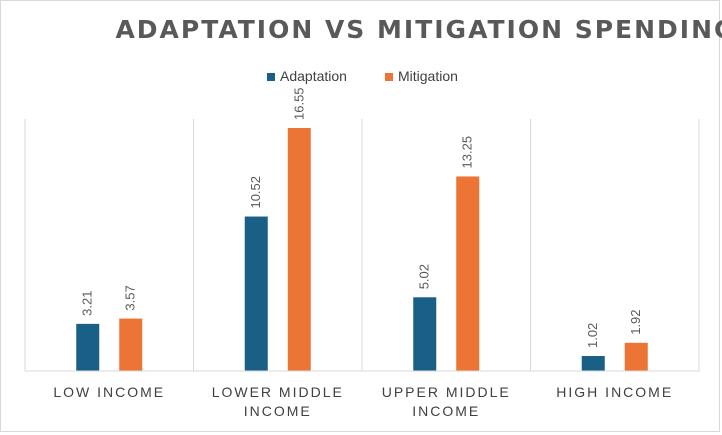 The image size is (722, 435). I want to click on legend: Adaptation Mitigation, so click(362, 76).